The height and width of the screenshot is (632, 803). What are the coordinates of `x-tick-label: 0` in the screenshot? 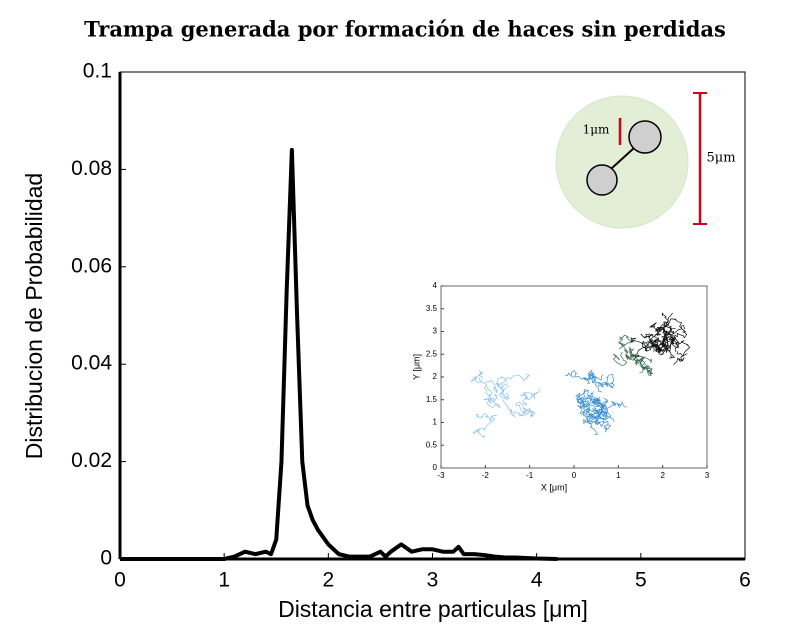 It's located at (120, 580).